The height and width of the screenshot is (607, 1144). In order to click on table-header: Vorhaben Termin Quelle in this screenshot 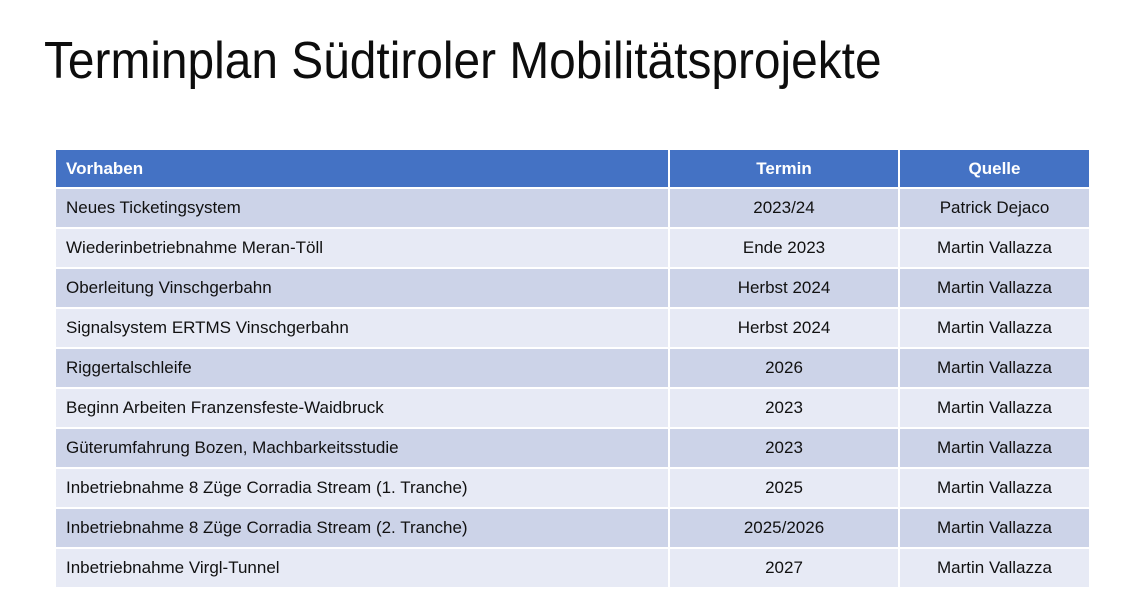, I will do `click(572, 169)`.